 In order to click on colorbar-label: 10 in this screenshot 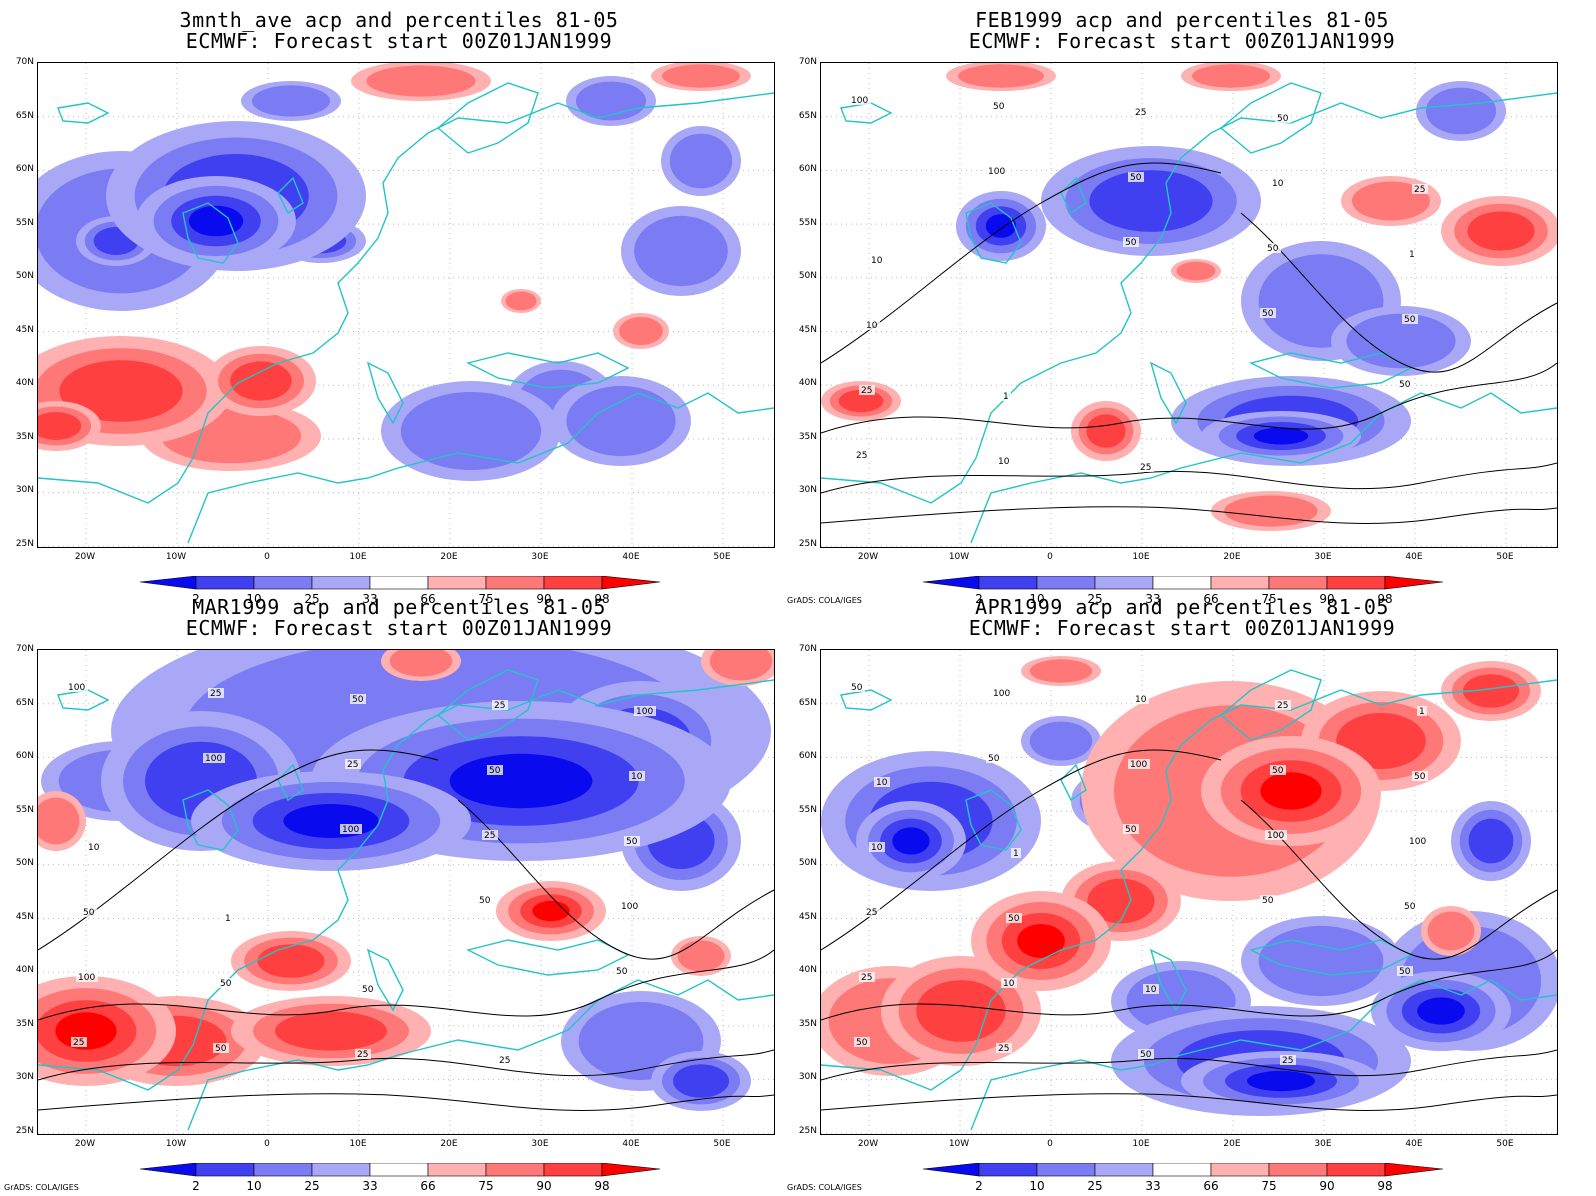, I will do `click(254, 599)`.